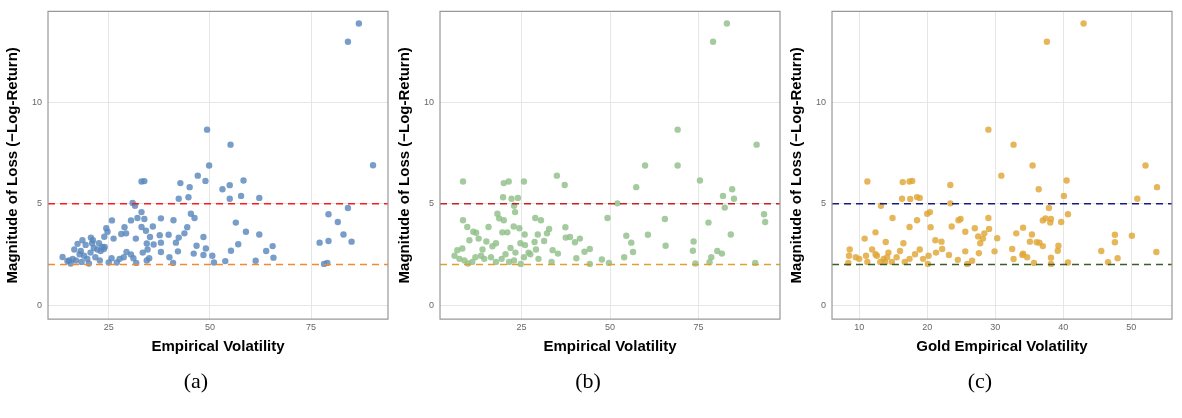 Image resolution: width=1182 pixels, height=418 pixels. I want to click on text: (b), so click(588, 381).